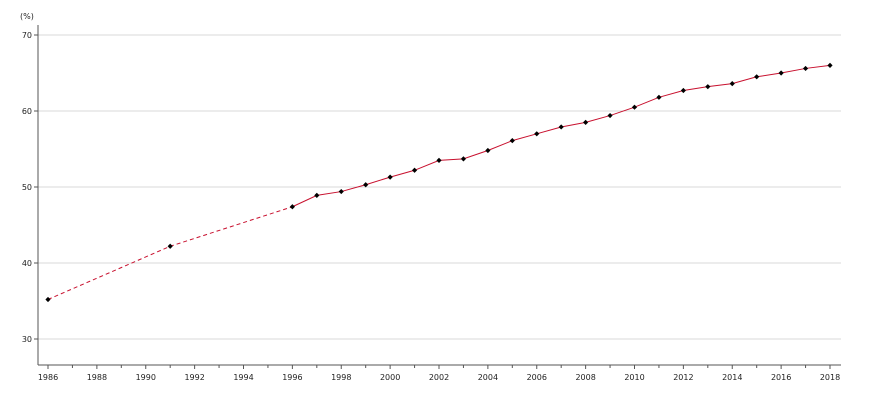 Image resolution: width=870 pixels, height=400 pixels. Describe the element at coordinates (732, 377) in the screenshot. I see `x-tick-label: 2014` at that location.